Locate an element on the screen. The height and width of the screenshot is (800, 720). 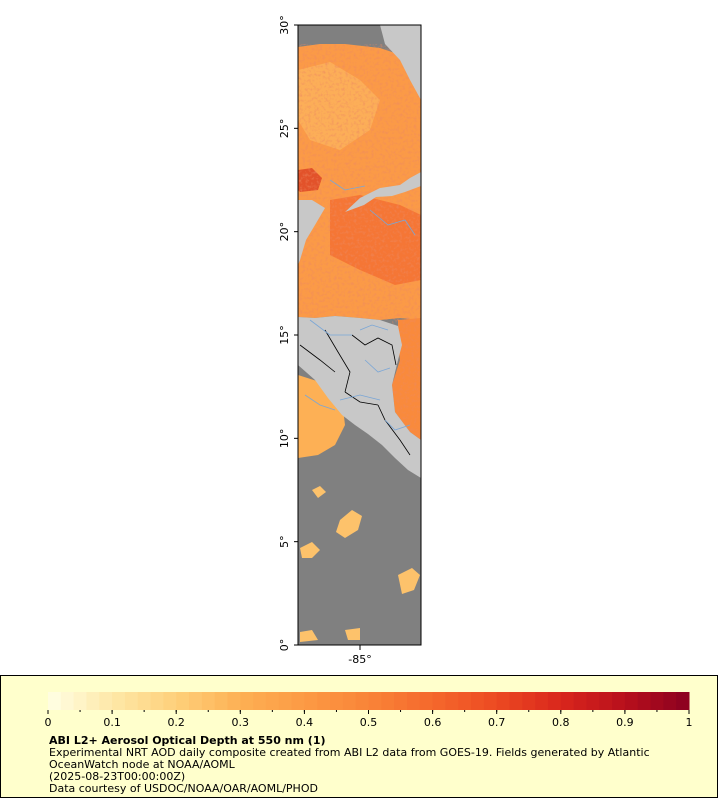
colorbar-tick-label: 0.1 is located at coordinates (112, 722).